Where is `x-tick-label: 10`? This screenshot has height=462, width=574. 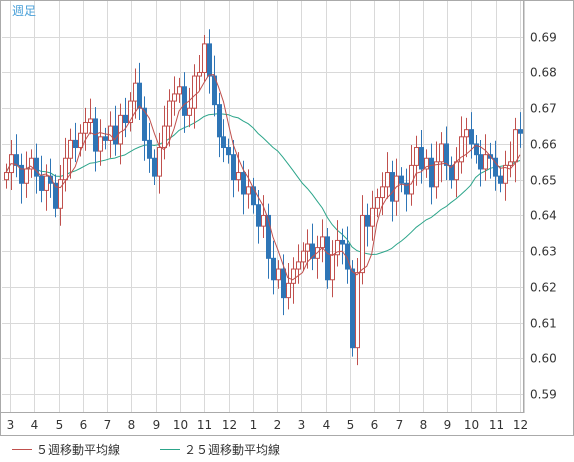
x-tick-label: 10 is located at coordinates (471, 425).